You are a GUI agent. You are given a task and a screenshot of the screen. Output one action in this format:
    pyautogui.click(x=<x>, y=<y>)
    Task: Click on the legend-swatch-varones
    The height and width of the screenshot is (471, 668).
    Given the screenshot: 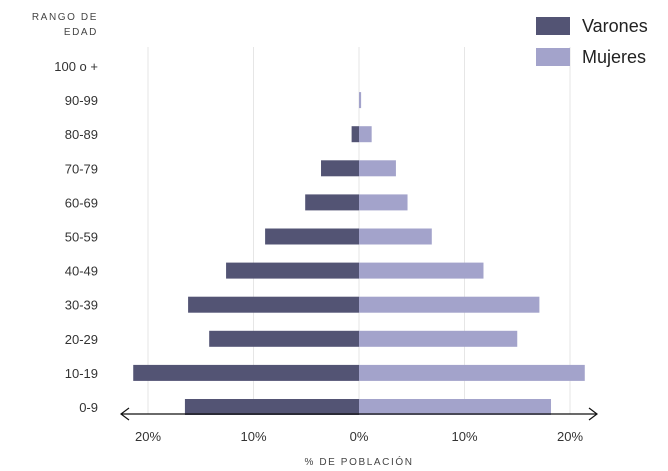 What is the action you would take?
    pyautogui.click(x=553, y=26)
    